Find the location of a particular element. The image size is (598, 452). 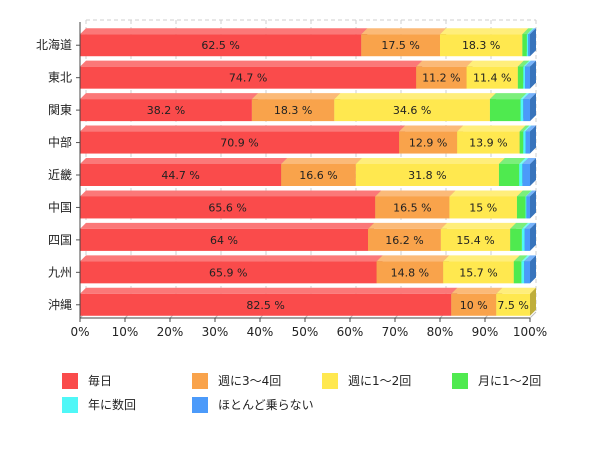

legend-label: 月に1～2回 is located at coordinates (510, 381).